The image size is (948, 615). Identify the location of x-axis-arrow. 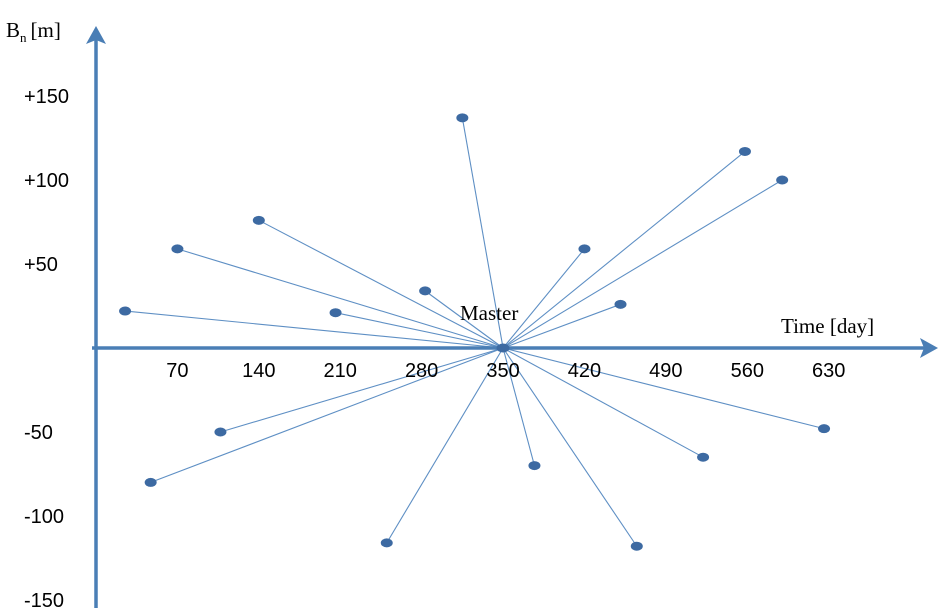
(929, 348).